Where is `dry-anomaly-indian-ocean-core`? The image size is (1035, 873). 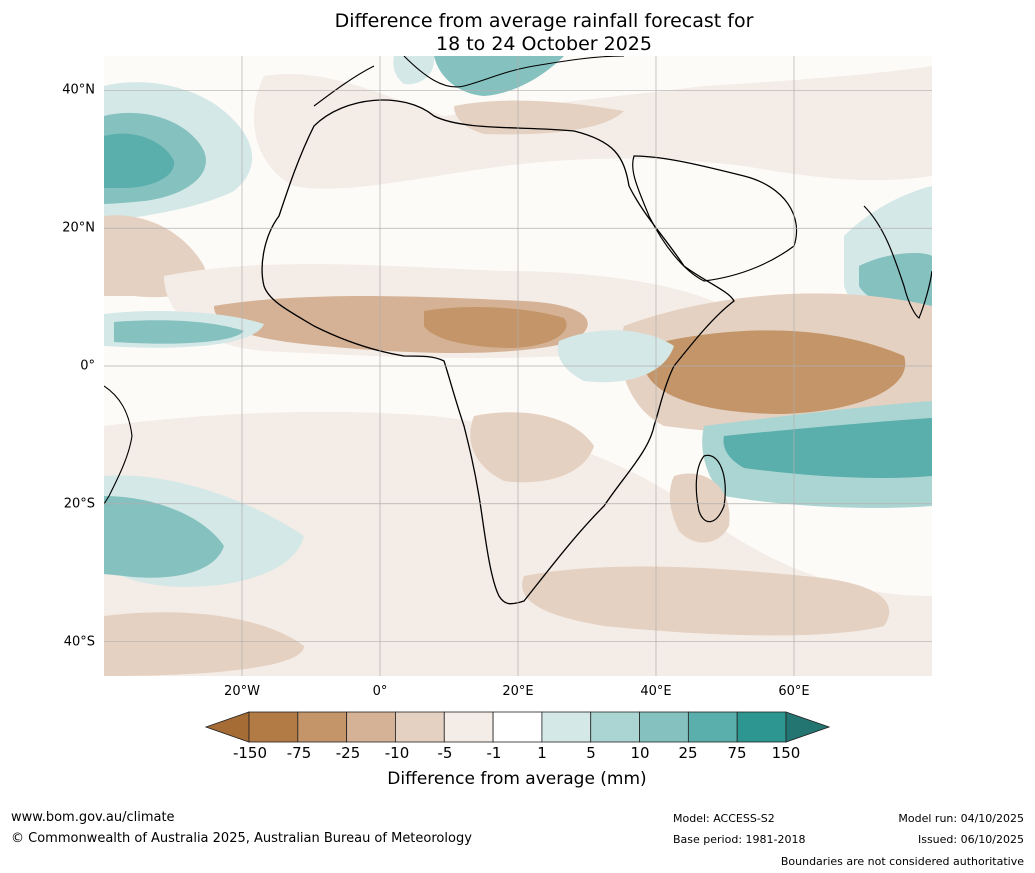 dry-anomaly-indian-ocean-core is located at coordinates (775, 372).